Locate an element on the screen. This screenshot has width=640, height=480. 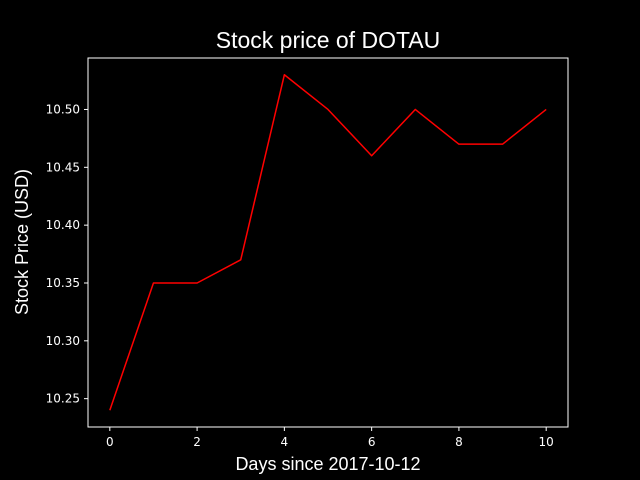
y-tick-label: 10.25 is located at coordinates (63, 399).